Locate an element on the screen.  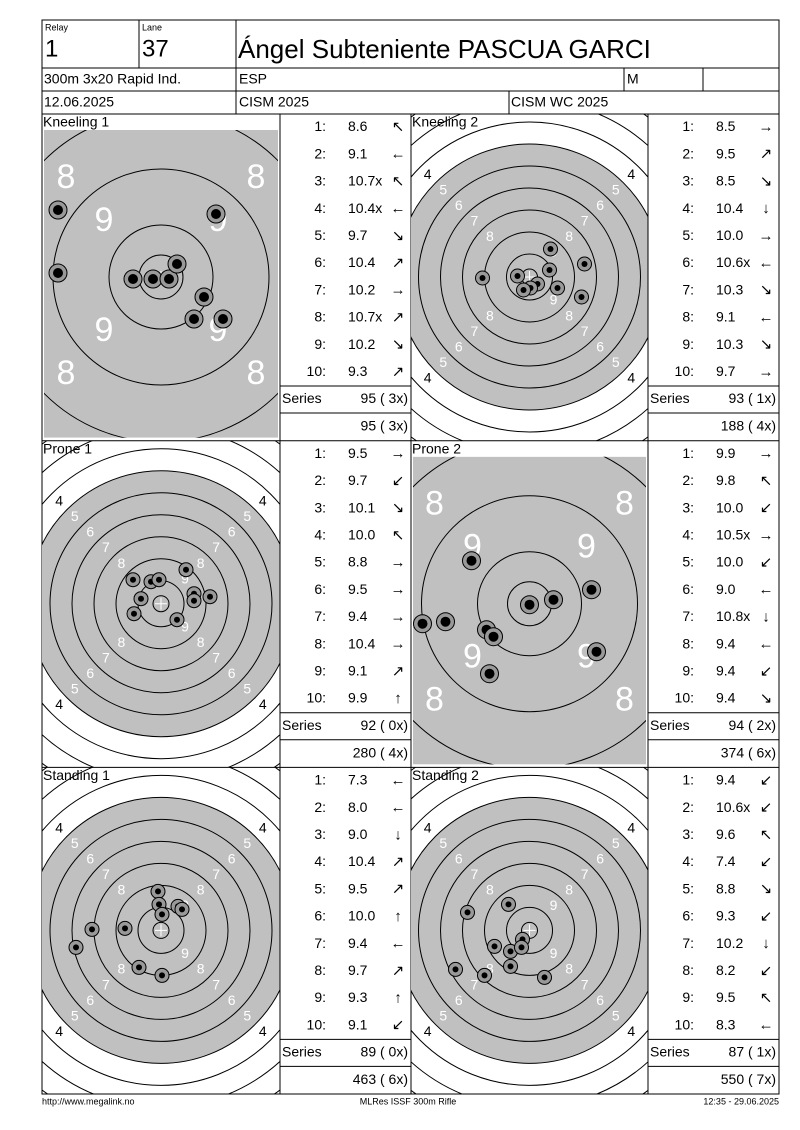
shot-score: 10.6x is located at coordinates (733, 807).